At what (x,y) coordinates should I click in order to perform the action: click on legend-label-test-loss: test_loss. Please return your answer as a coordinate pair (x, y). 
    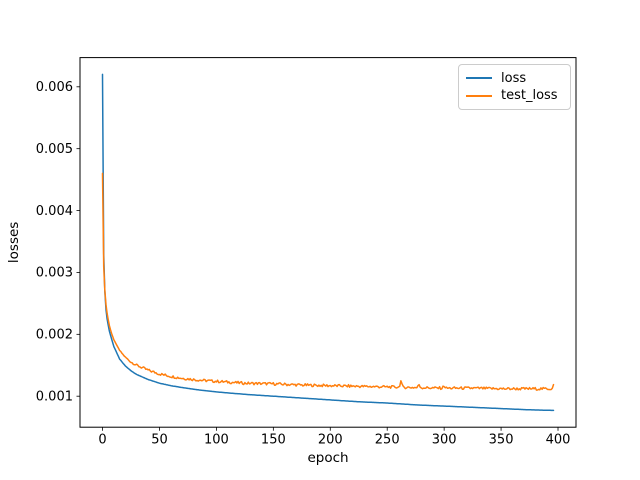
    Looking at the image, I should click on (529, 96).